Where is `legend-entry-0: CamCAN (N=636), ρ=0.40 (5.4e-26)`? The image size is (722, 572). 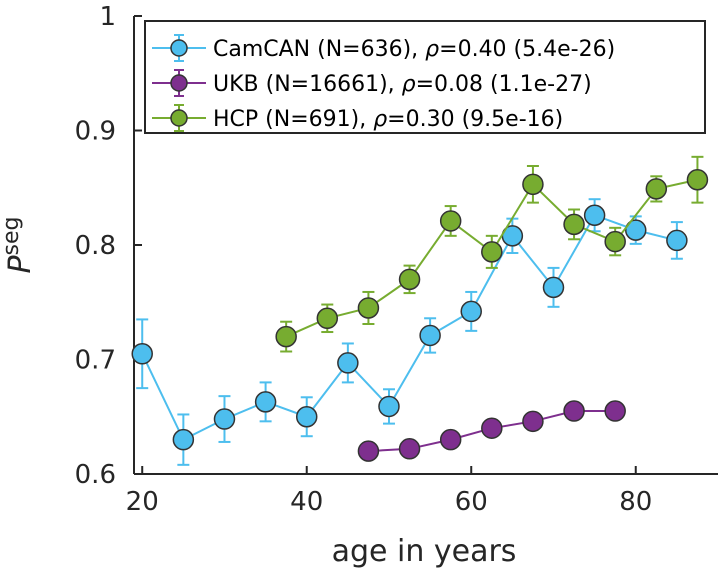 legend-entry-0: CamCAN (N=636), ρ=0.40 (5.4e-26) is located at coordinates (383, 48).